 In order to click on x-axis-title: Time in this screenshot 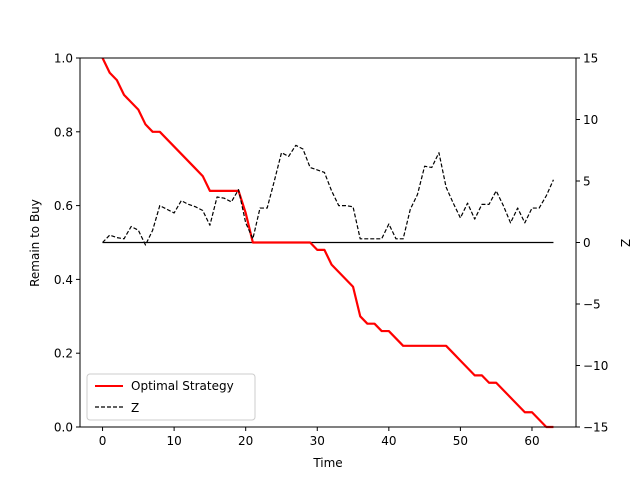, I will do `click(327, 463)`.